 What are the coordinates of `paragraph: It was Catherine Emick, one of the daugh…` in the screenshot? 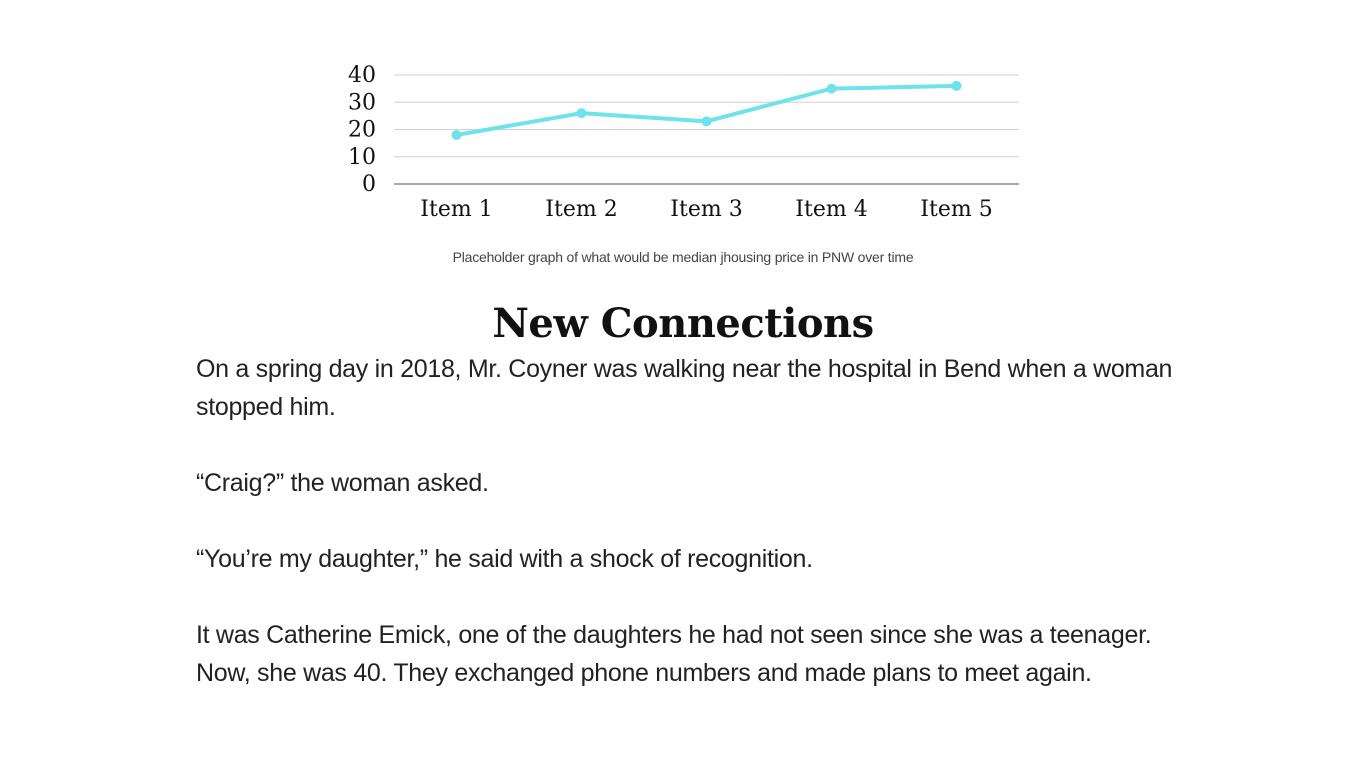 It's located at (674, 654).